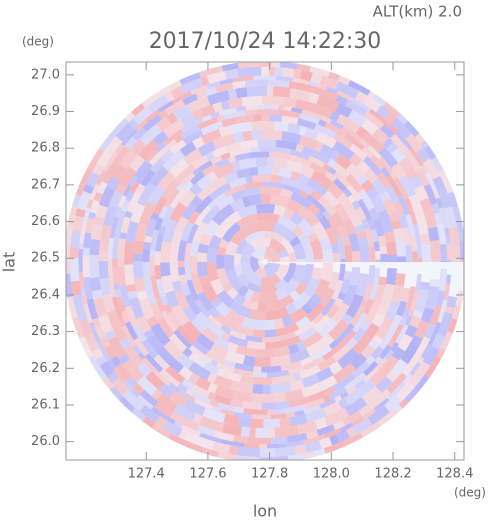 The height and width of the screenshot is (521, 491). What do you see at coordinates (45, 148) in the screenshot?
I see `y-tick-label: 26.8` at bounding box center [45, 148].